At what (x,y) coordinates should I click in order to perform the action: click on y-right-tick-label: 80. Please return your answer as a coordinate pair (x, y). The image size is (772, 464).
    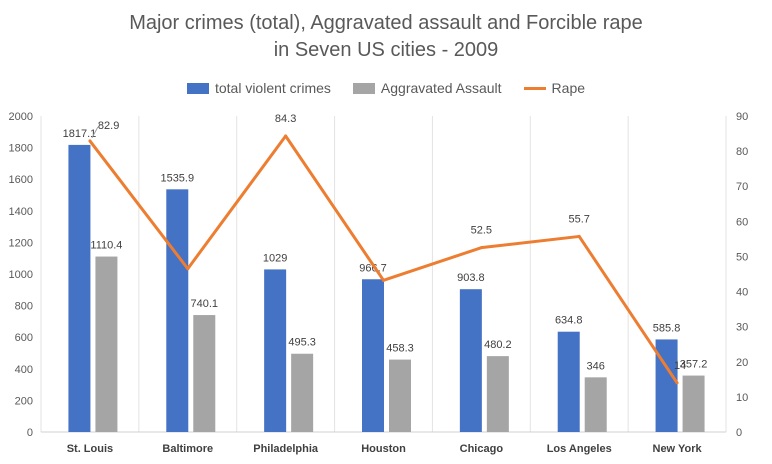
    Looking at the image, I should click on (742, 152).